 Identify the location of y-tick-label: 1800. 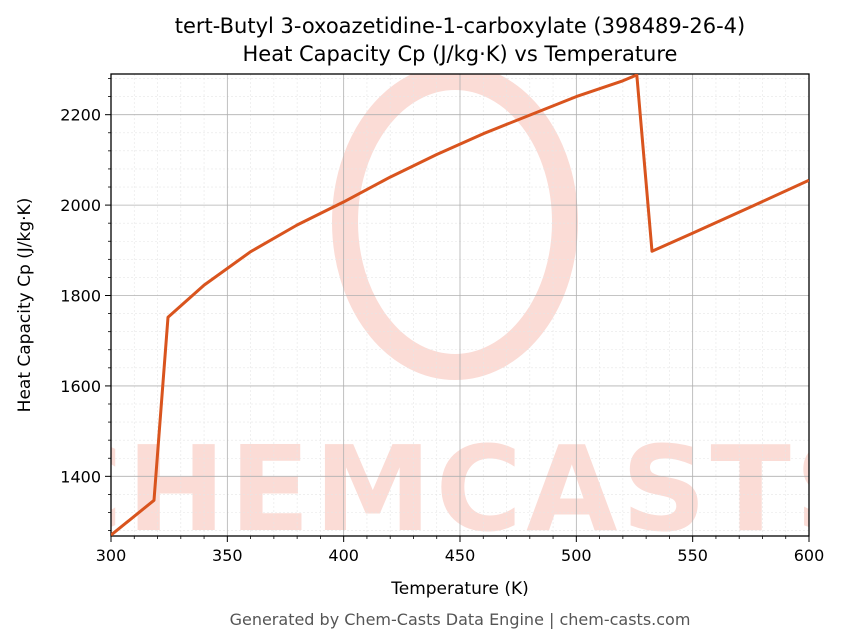
(80, 296).